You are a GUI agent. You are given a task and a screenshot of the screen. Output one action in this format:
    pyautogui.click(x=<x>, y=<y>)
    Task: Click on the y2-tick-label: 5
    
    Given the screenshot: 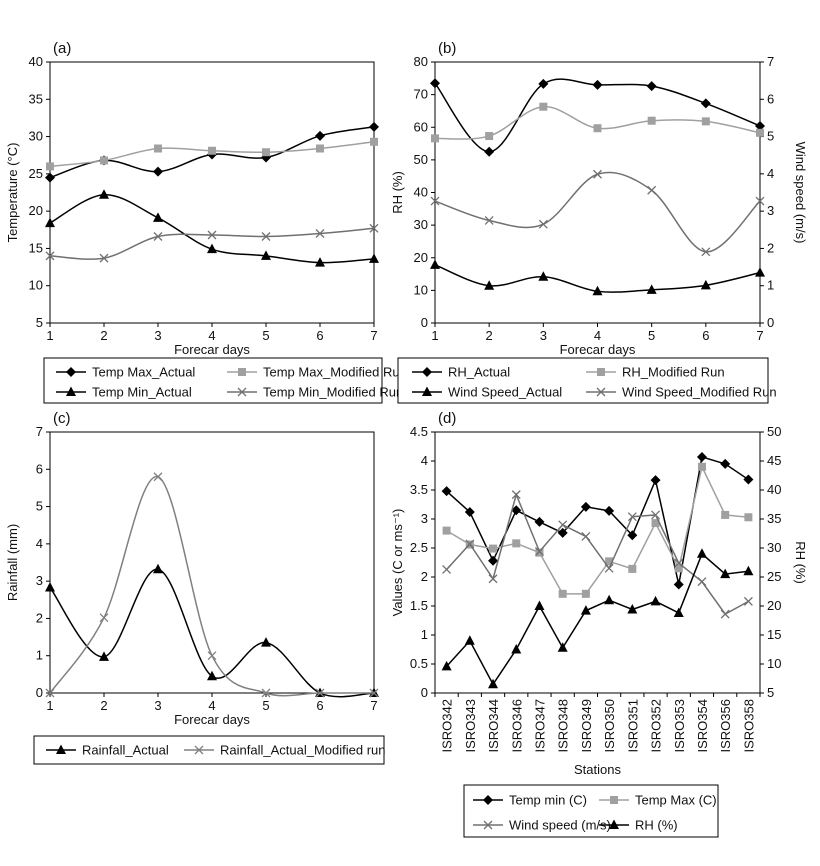 What is the action you would take?
    pyautogui.click(x=770, y=692)
    